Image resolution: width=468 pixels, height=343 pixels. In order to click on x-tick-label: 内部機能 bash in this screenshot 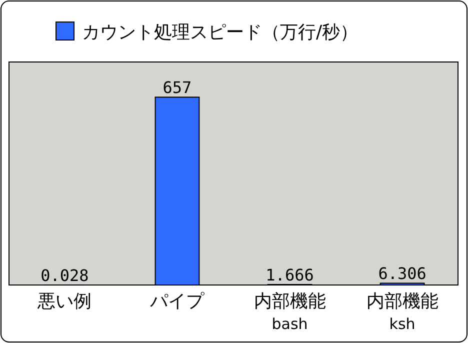, I will do `click(290, 312)`.